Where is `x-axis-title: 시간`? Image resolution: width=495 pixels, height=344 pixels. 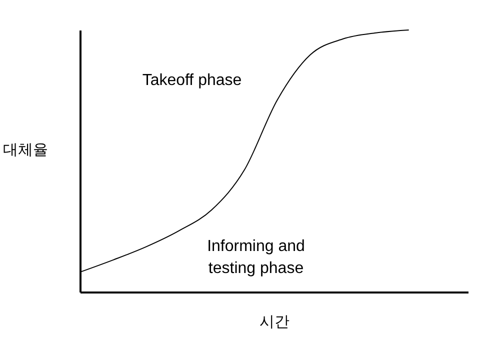 x-axis-title: 시간 is located at coordinates (275, 322).